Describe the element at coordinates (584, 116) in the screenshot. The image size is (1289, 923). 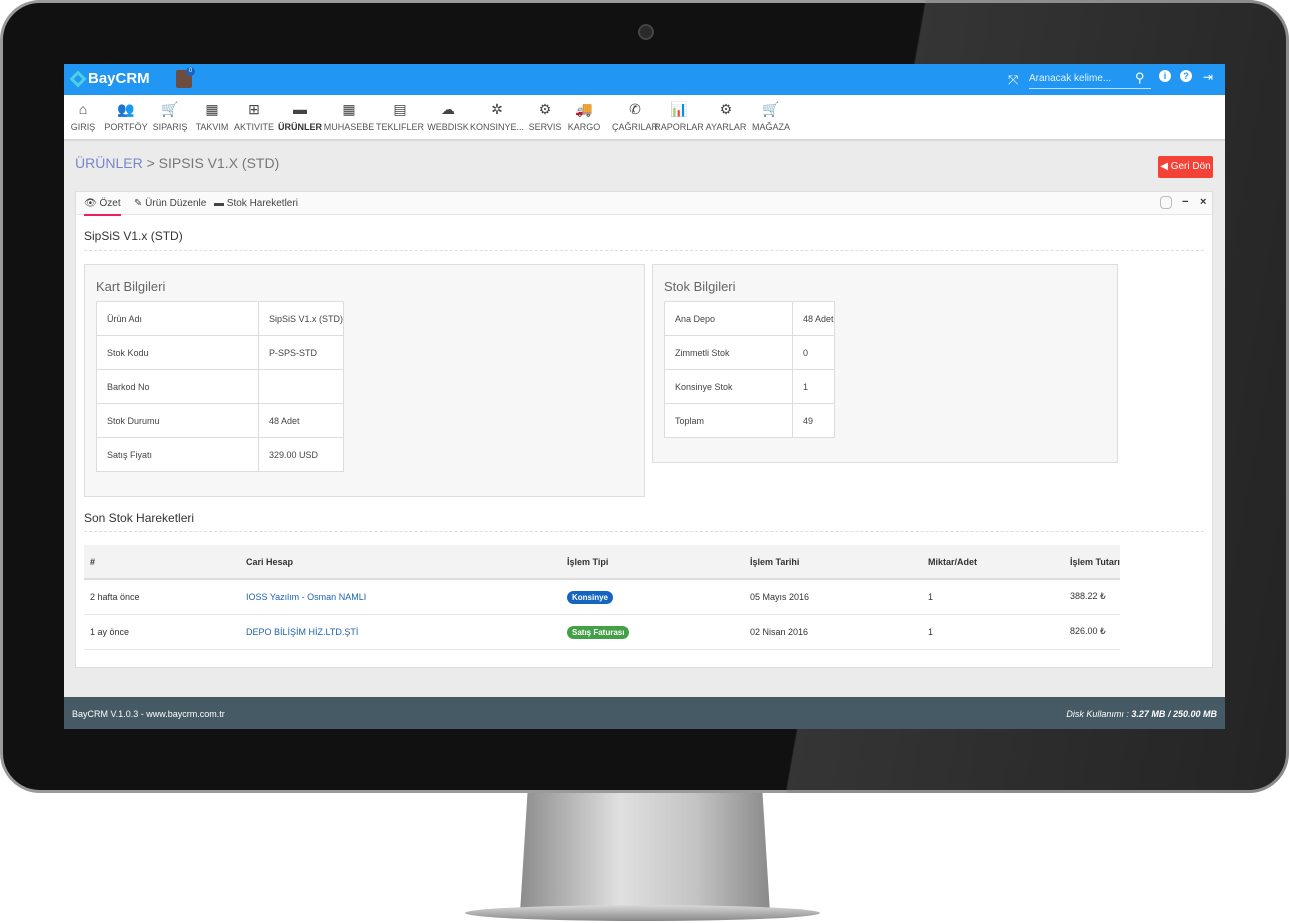
I see `nav-item-11: 🚚 KARGO` at that location.